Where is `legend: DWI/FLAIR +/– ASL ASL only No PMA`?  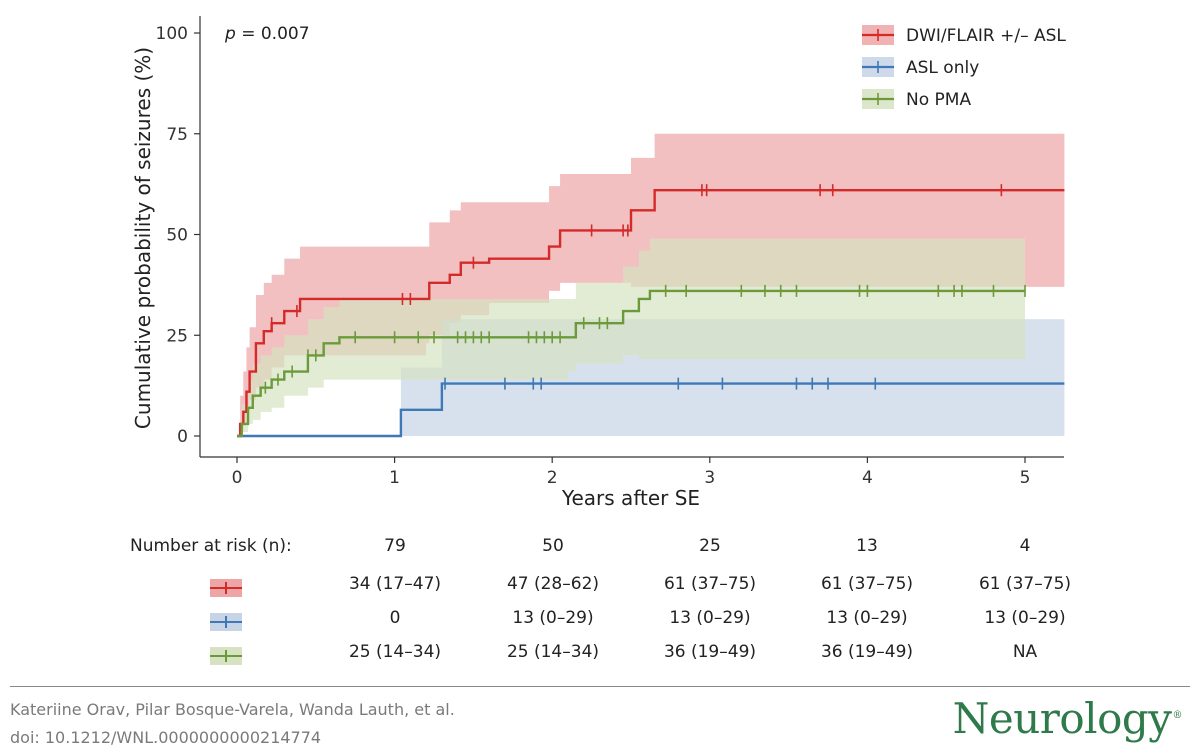
legend: DWI/FLAIR +/– ASL ASL only No PMA is located at coordinates (964, 67).